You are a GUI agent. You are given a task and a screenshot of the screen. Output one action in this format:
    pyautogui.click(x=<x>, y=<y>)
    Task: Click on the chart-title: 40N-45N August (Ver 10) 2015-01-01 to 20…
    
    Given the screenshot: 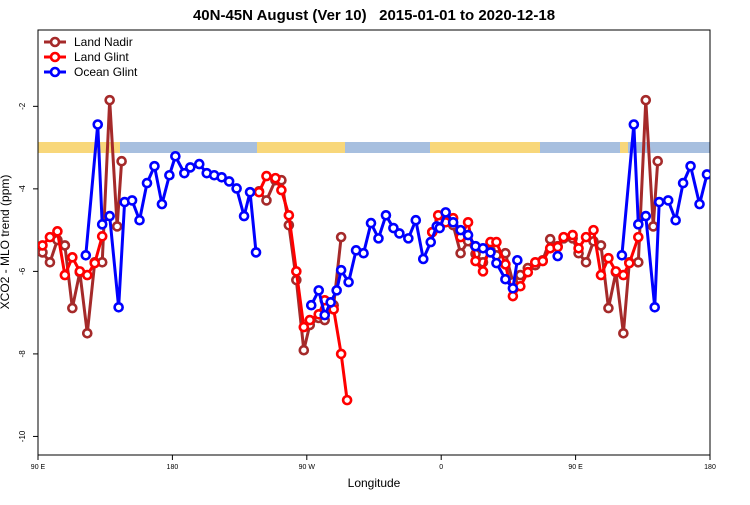 What is the action you would take?
    pyautogui.click(x=374, y=15)
    